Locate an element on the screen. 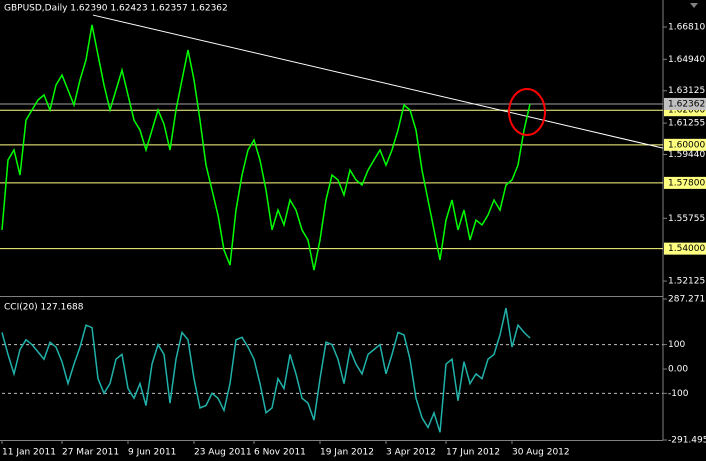 The width and height of the screenshot is (706, 461). x-tick-label: 3 Apr 2012 is located at coordinates (411, 453).